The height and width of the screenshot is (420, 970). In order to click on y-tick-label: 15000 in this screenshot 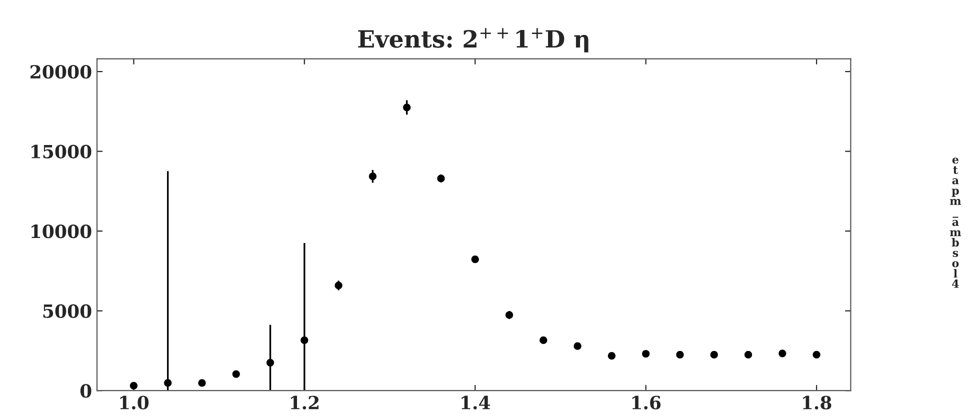, I will do `click(62, 151)`.